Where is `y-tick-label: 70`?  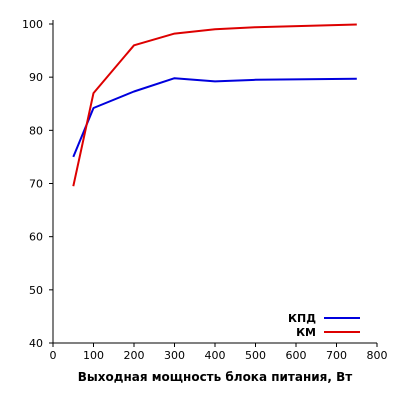
y-tick-label: 70 is located at coordinates (36, 184).